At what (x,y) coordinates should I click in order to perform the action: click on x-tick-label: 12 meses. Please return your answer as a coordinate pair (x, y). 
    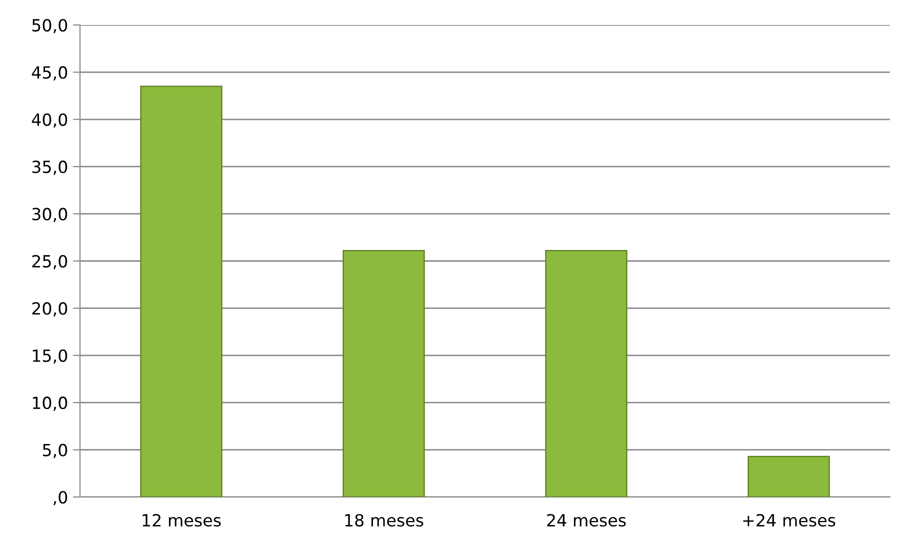
    Looking at the image, I should click on (181, 520).